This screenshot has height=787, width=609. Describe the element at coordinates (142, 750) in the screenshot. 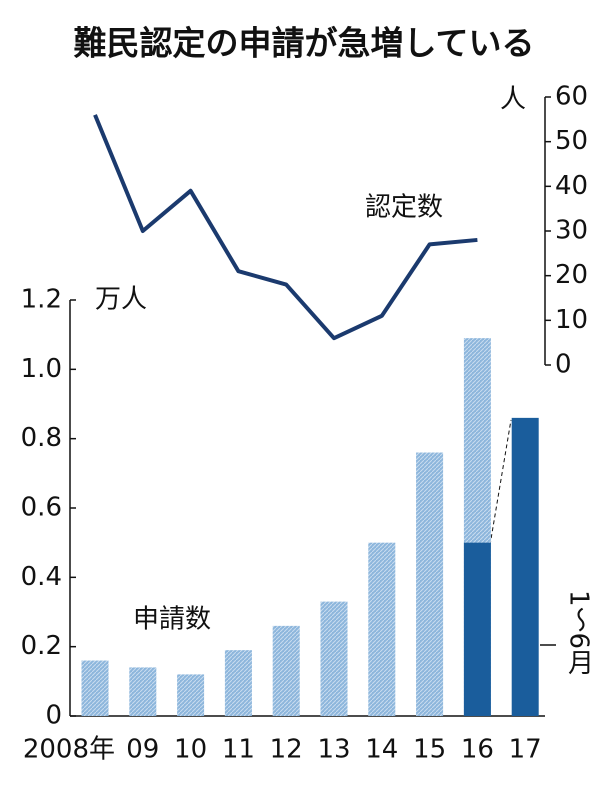

I see `x-tick-label: 09` at that location.